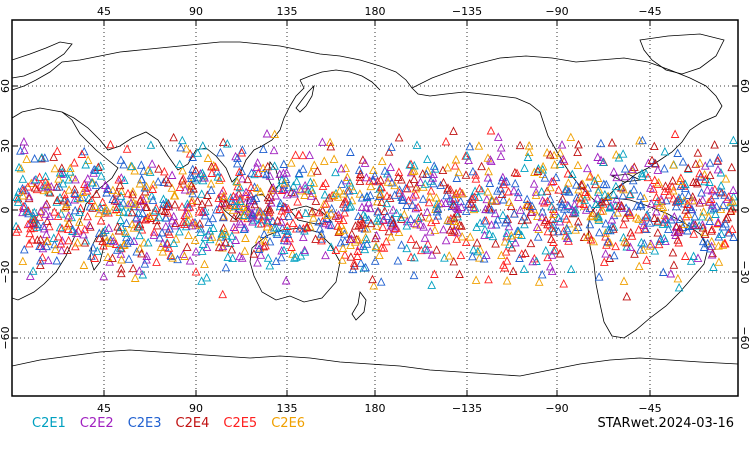 The image size is (750, 450). What do you see at coordinates (744, 271) in the screenshot?
I see `tick-label: −30` at bounding box center [744, 271].